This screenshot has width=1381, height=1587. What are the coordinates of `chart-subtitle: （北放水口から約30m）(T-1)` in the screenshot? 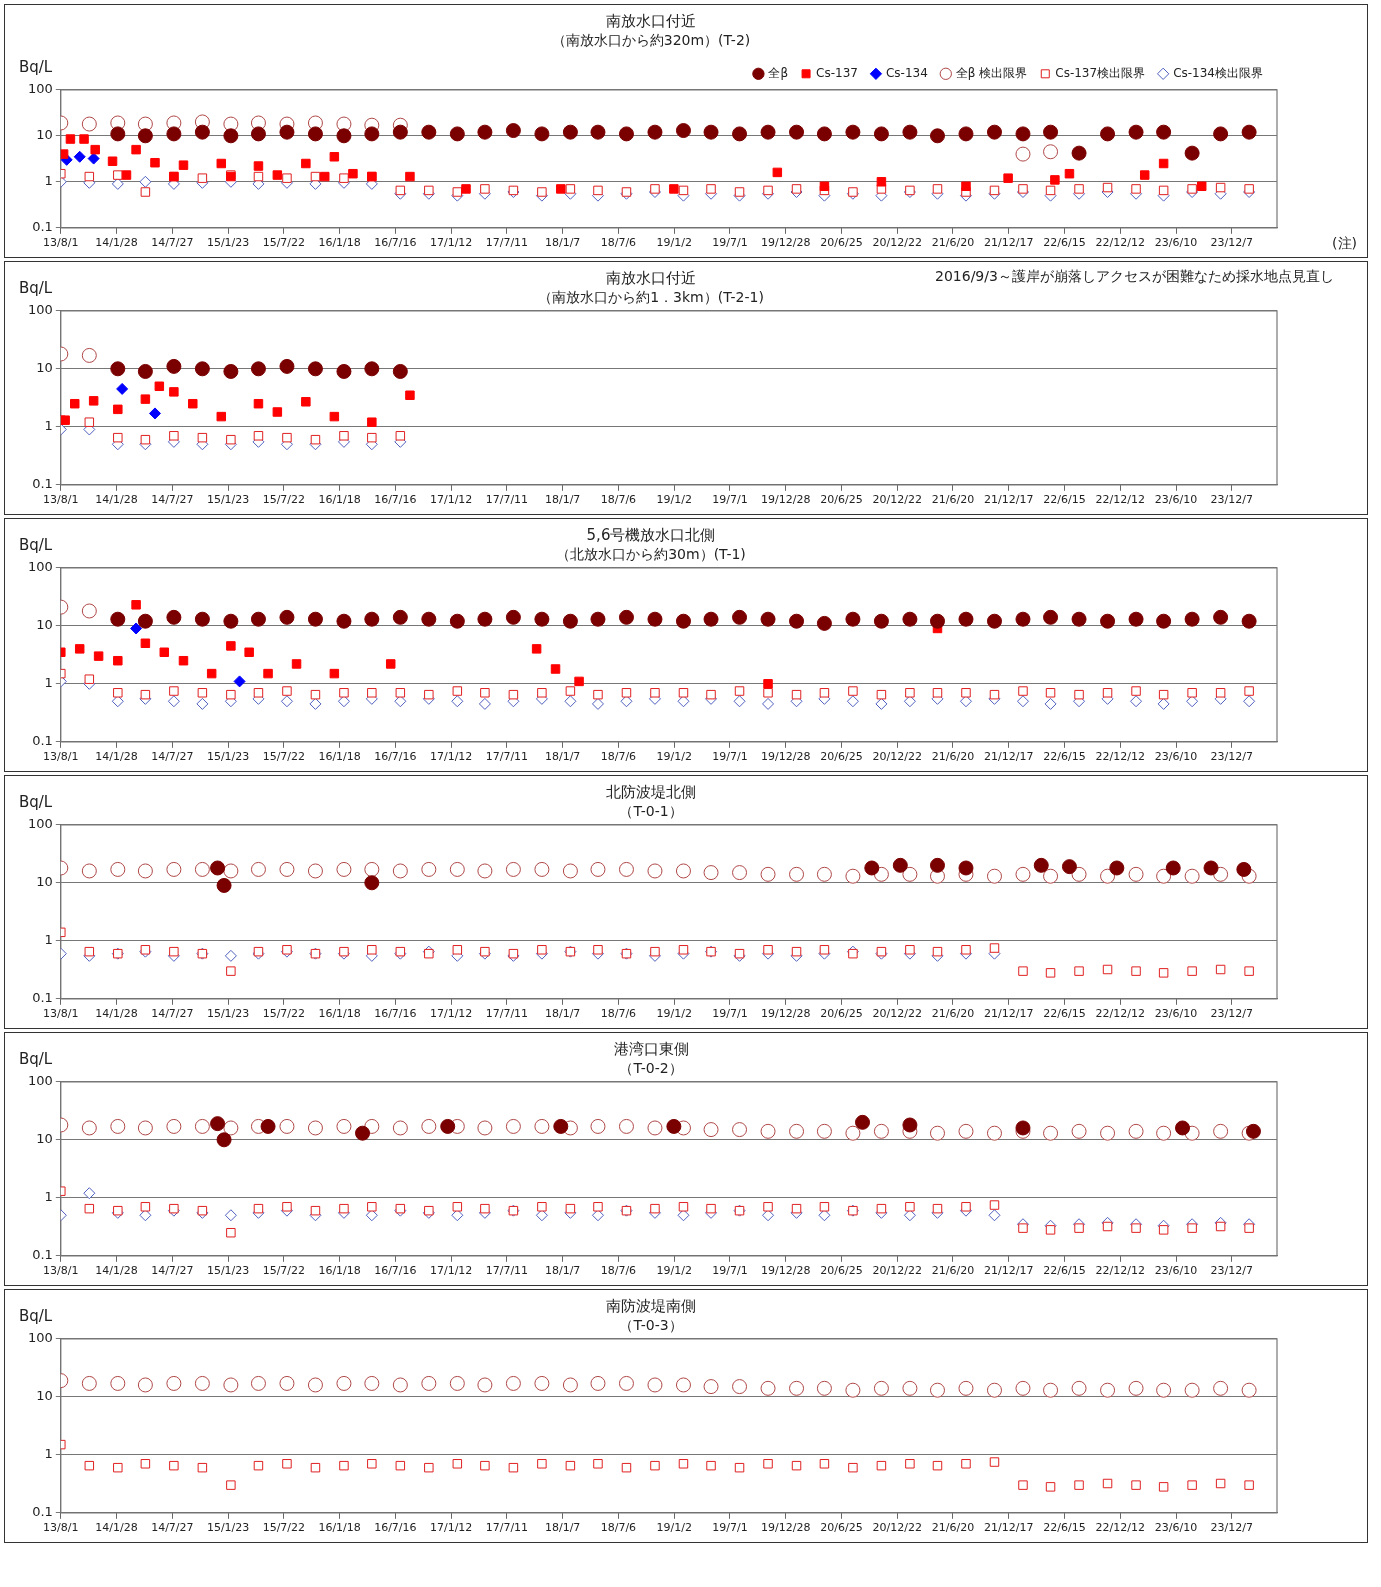 It's located at (651, 554).